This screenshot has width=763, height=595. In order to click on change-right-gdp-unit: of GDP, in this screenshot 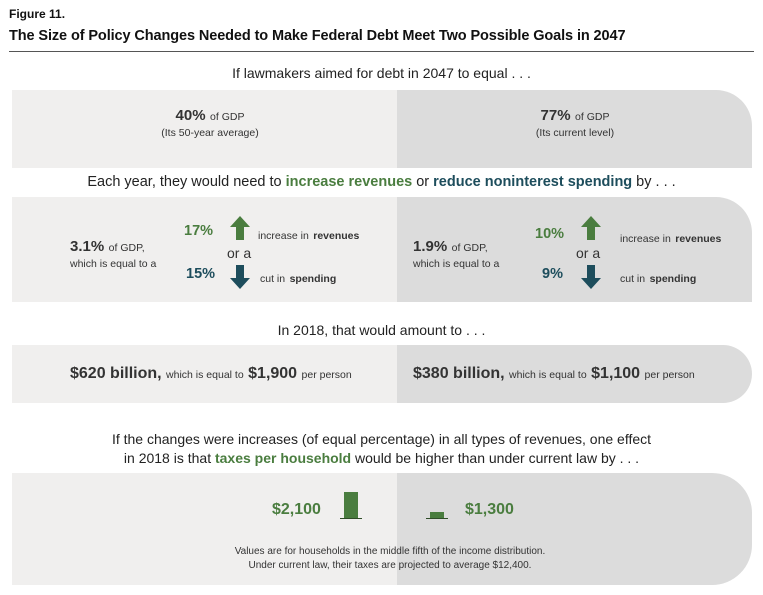, I will do `click(469, 248)`.